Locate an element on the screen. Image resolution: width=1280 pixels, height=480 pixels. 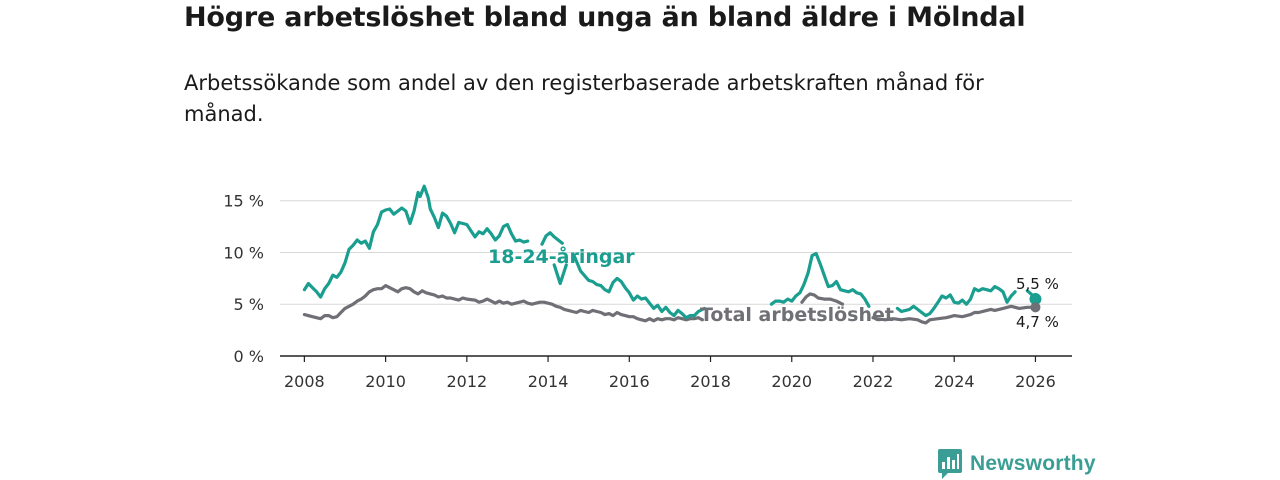
newsworthy-brand: Newsworthy is located at coordinates (1017, 464).